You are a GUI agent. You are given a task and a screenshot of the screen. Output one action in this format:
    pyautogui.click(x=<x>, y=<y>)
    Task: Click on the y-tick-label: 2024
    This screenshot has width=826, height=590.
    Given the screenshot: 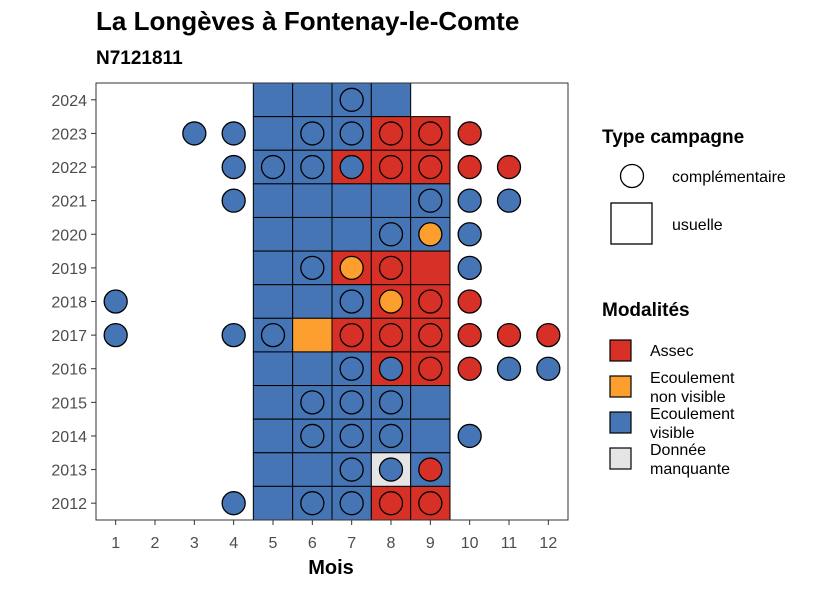 What is the action you would take?
    pyautogui.click(x=69, y=101)
    